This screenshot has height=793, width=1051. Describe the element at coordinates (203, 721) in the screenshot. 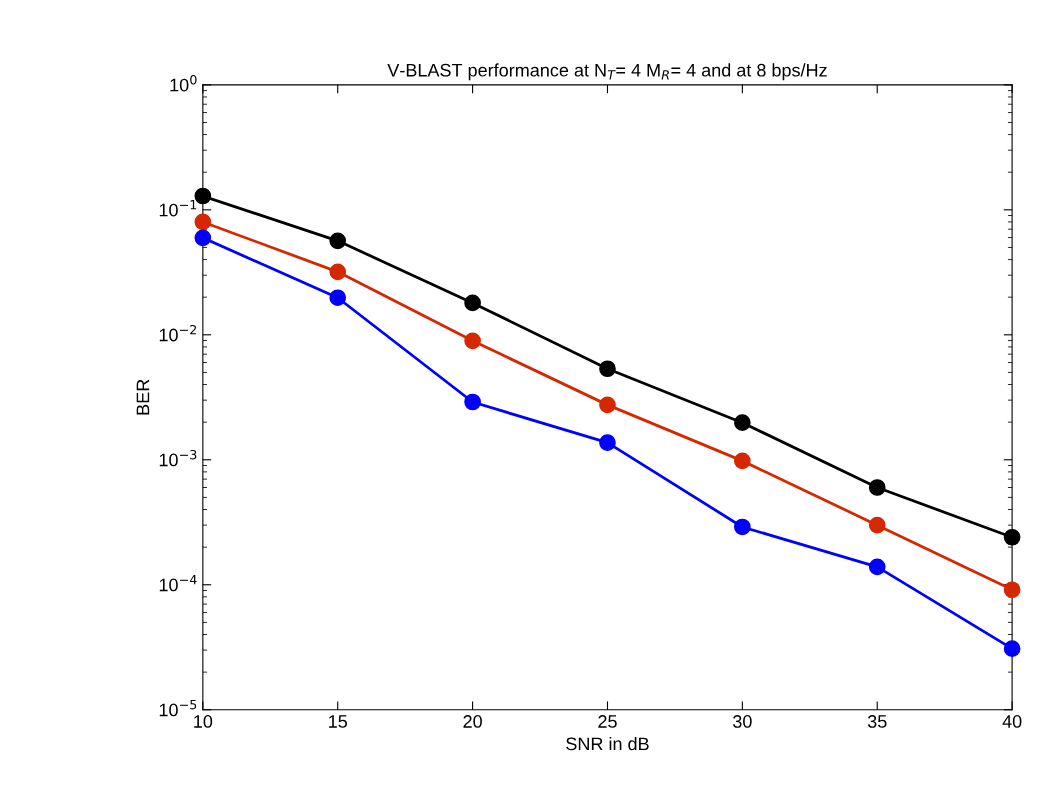

I see `x-tick-label: 10` at that location.